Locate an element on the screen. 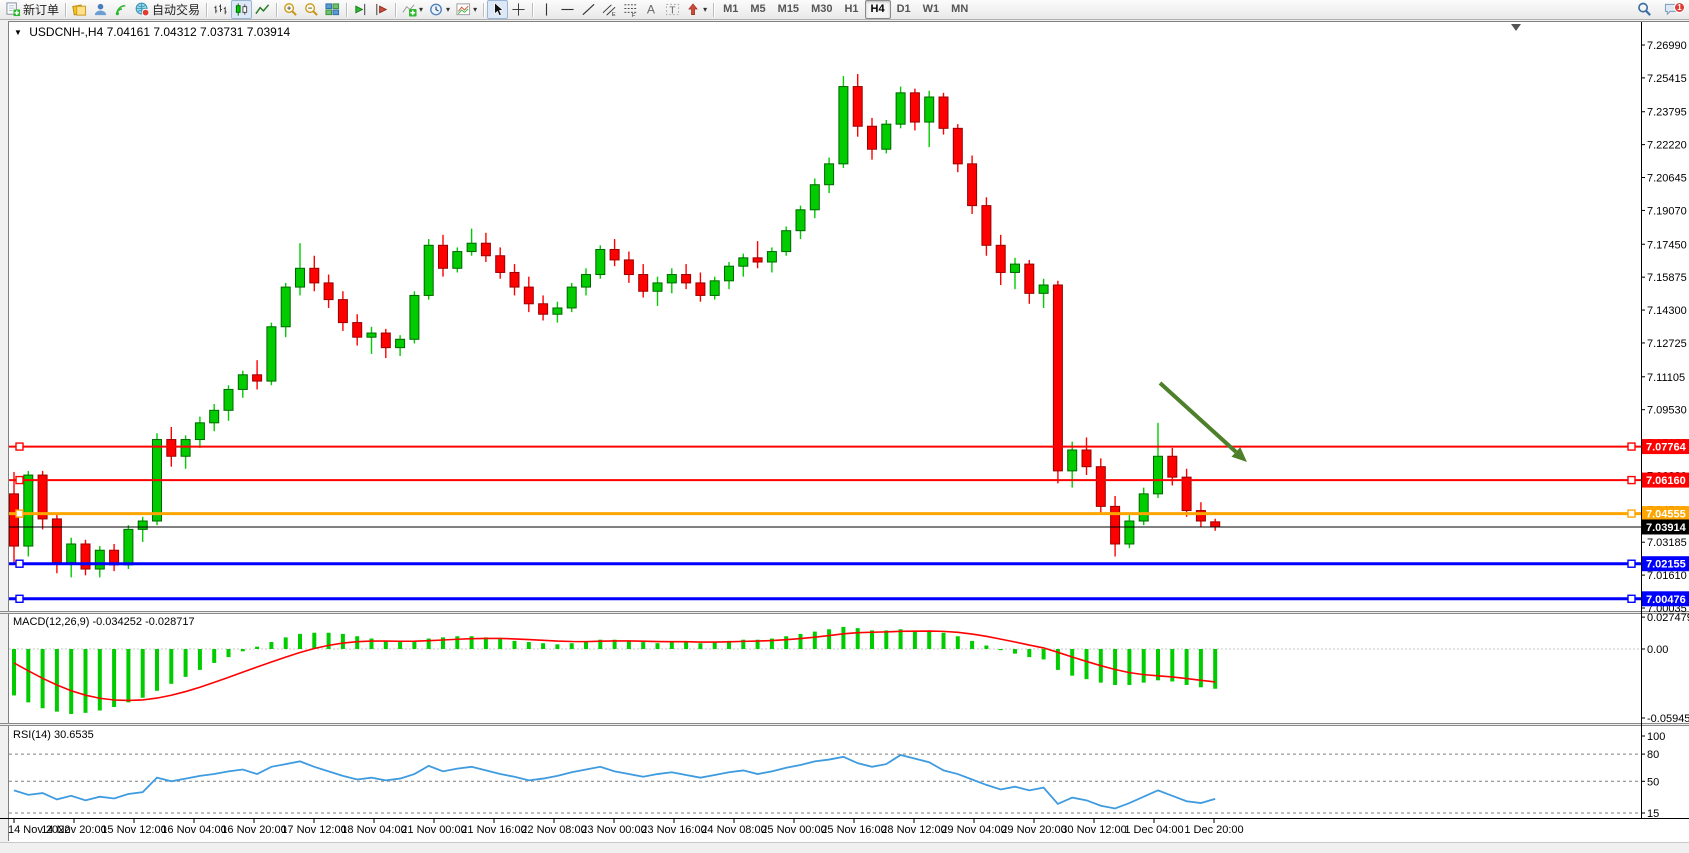 The height and width of the screenshot is (853, 1689). tile-windows-button is located at coordinates (332, 9).